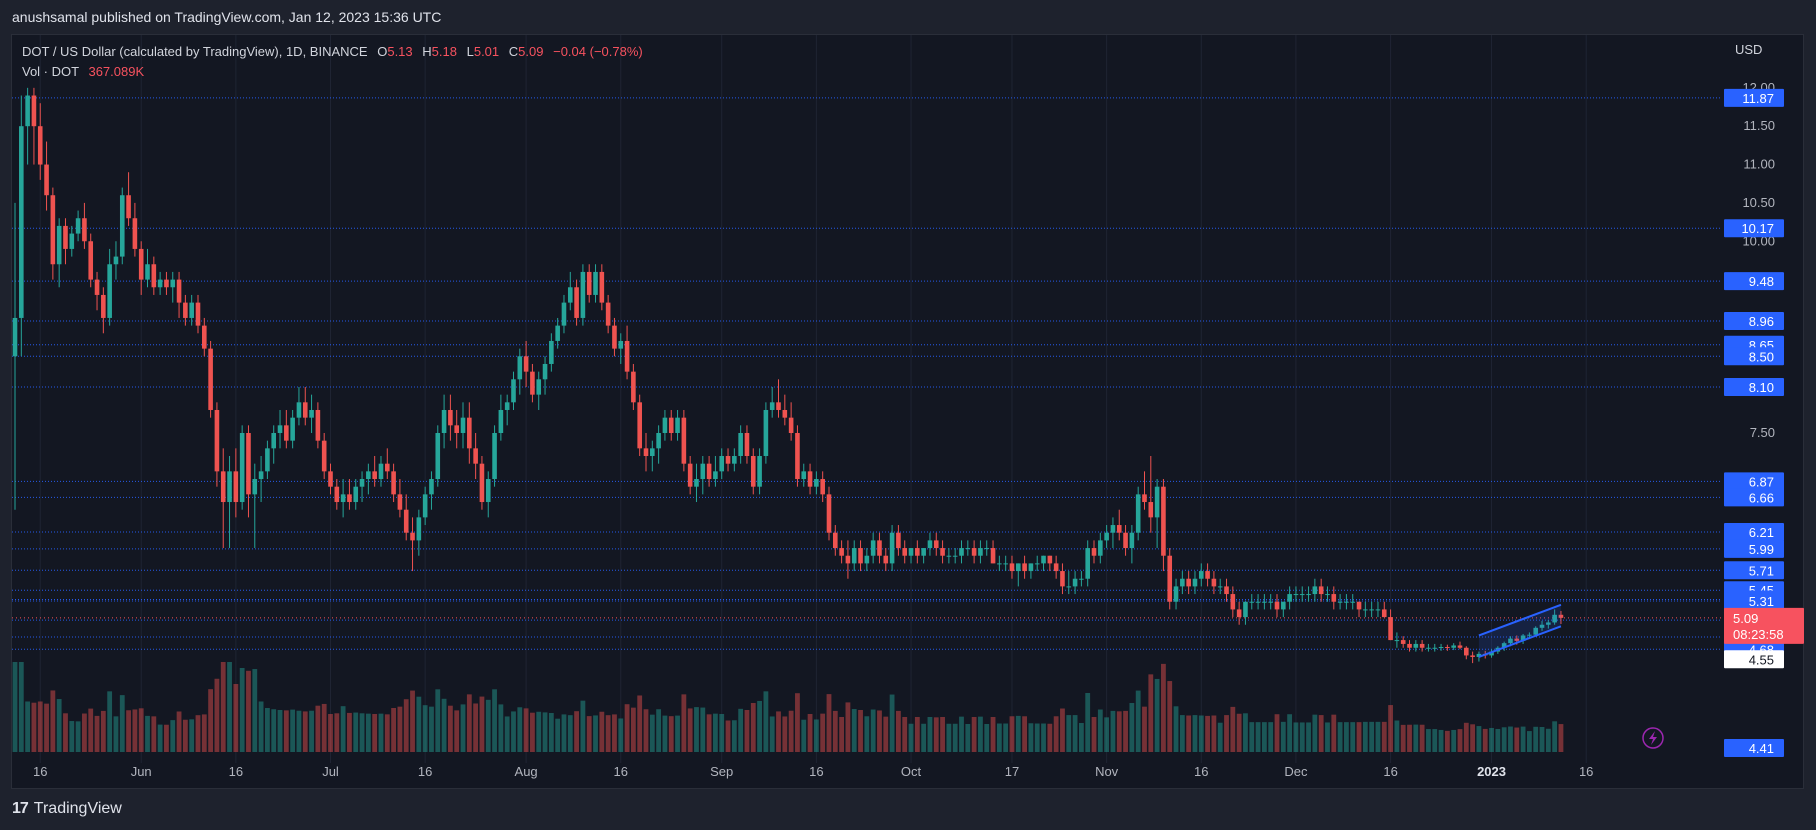  Describe the element at coordinates (400, 51) in the screenshot. I see `open-value: 5.13` at that location.